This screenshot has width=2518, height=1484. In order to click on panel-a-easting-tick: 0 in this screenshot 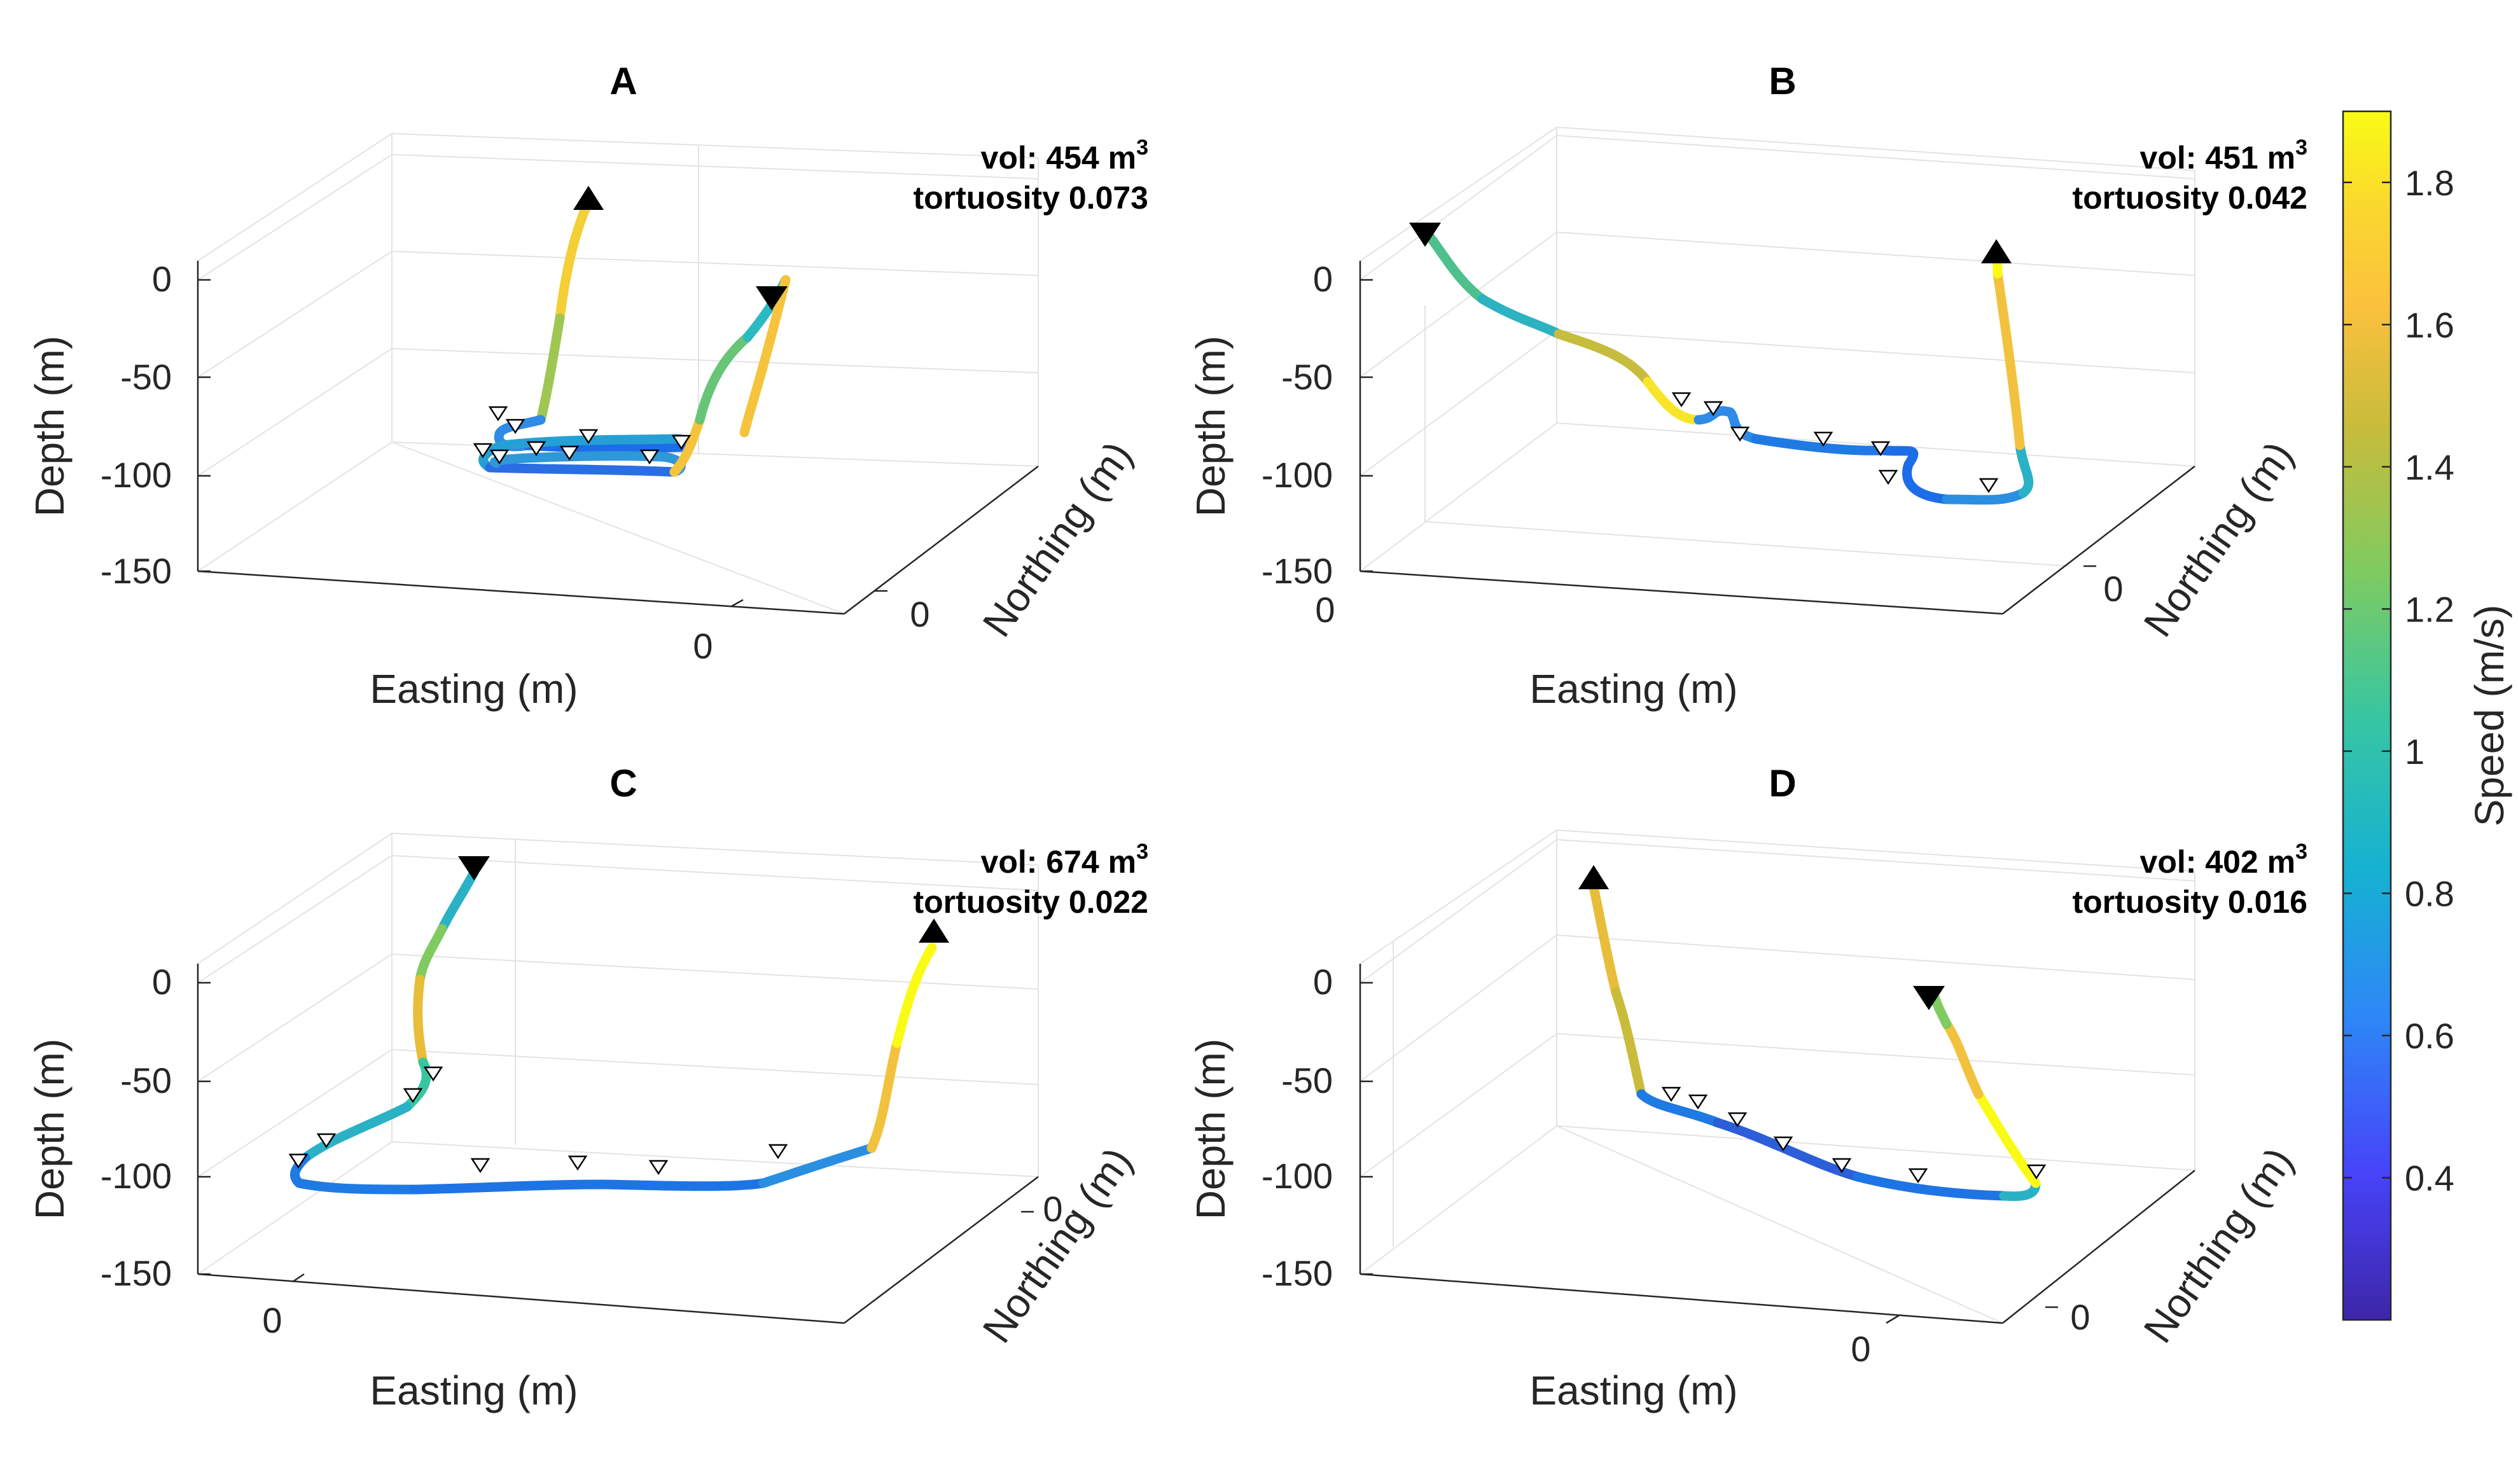, I will do `click(703, 646)`.